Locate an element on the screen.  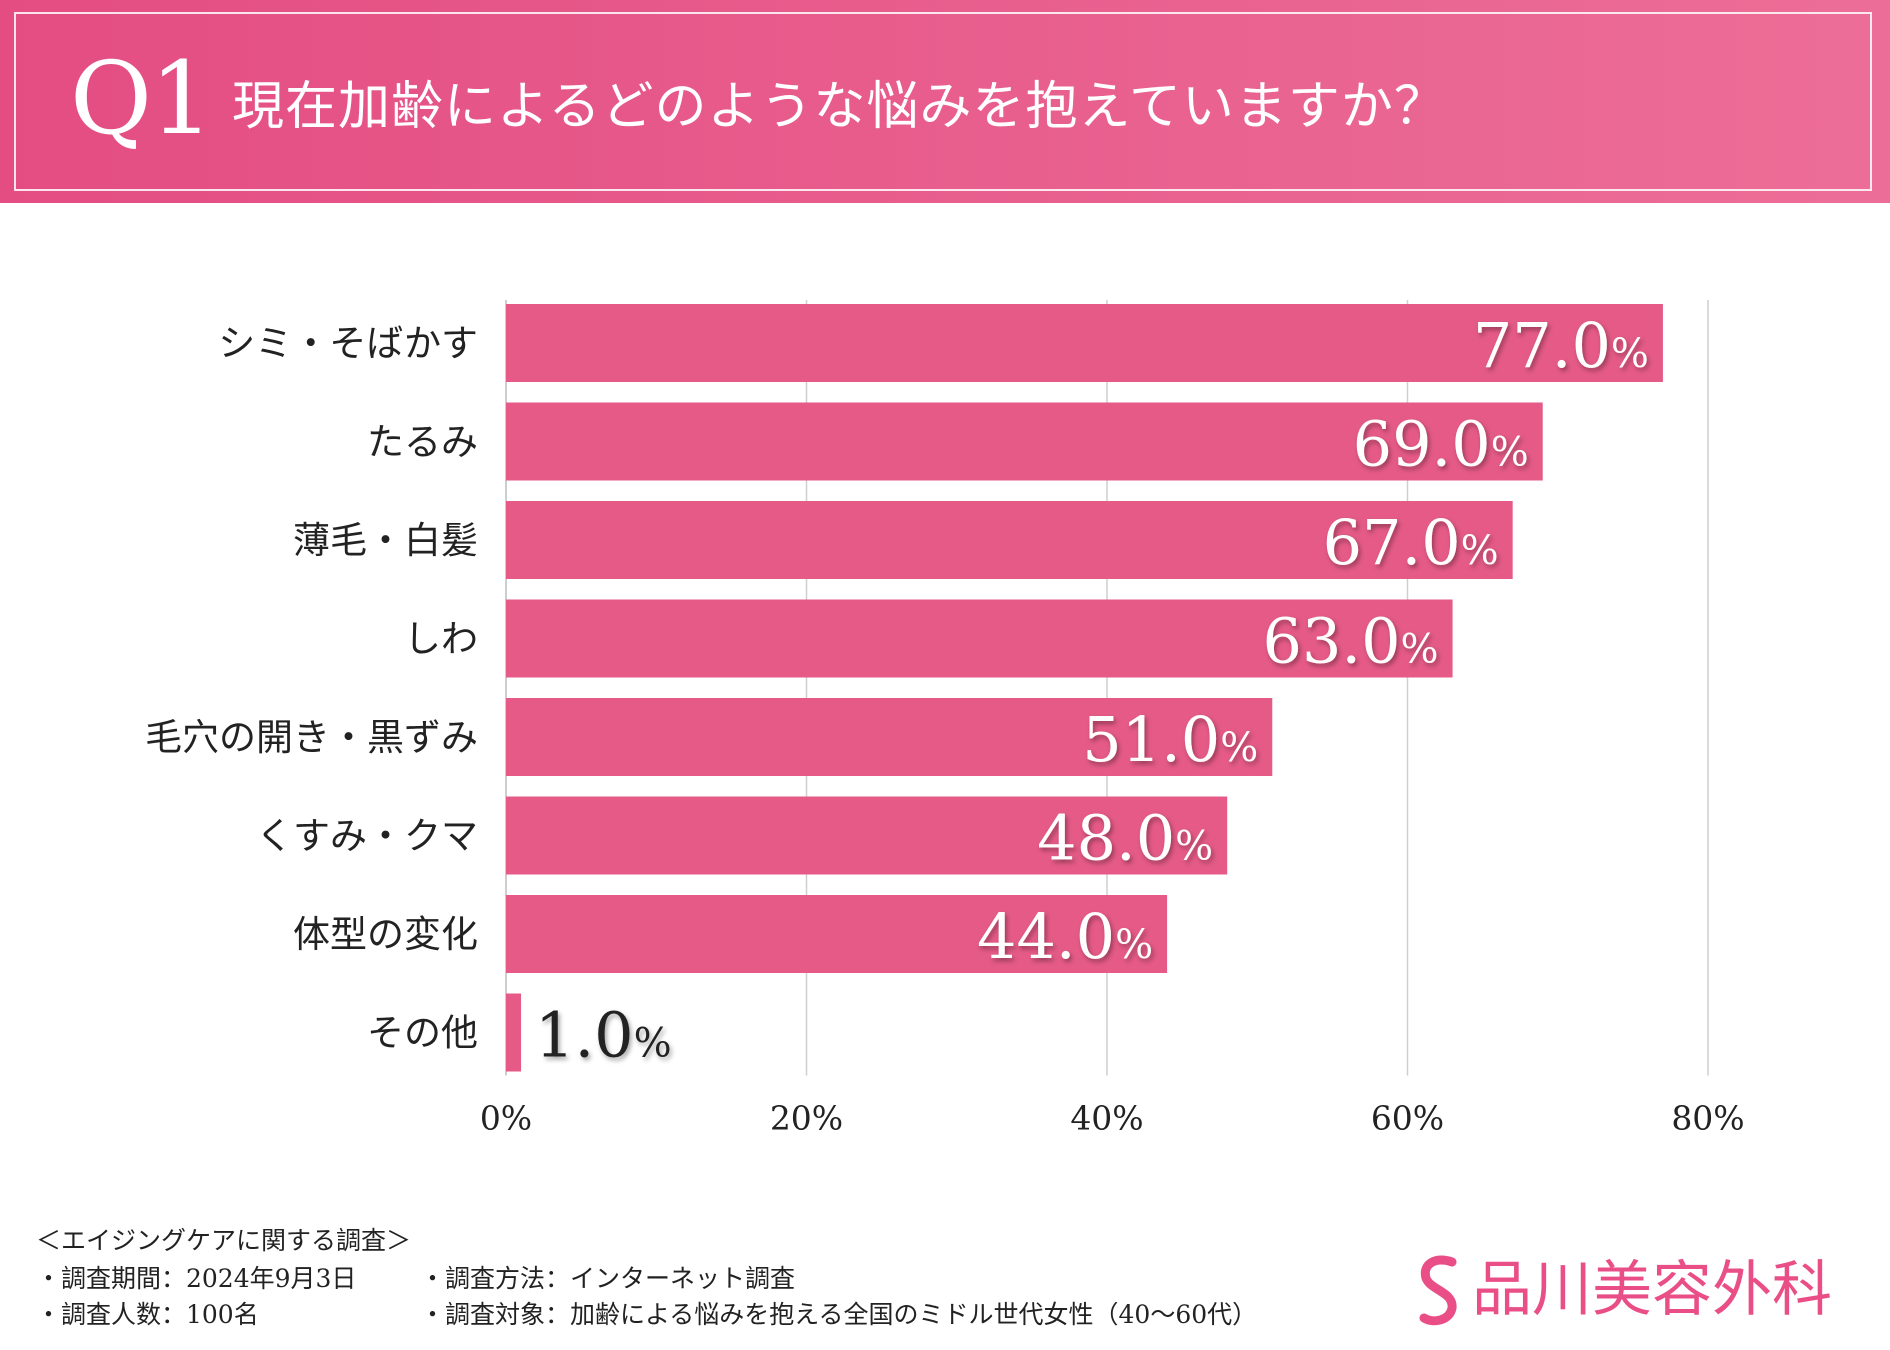
value-label: 44.0% is located at coordinates (1065, 936).